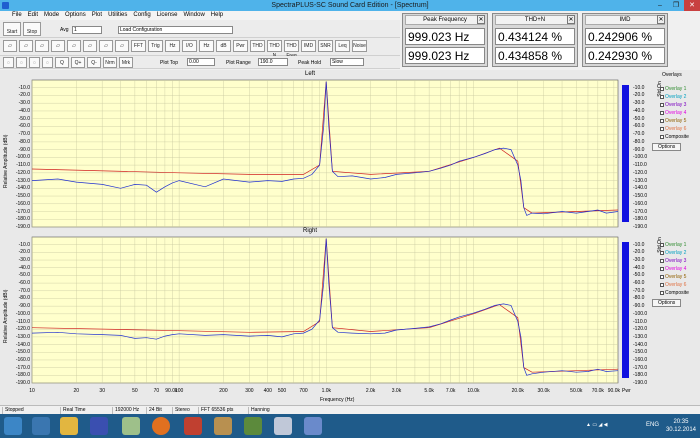 This screenshot has height=438, width=700. What do you see at coordinates (274, 49) in the screenshot?
I see `analysis-button: THD N` at bounding box center [274, 49].